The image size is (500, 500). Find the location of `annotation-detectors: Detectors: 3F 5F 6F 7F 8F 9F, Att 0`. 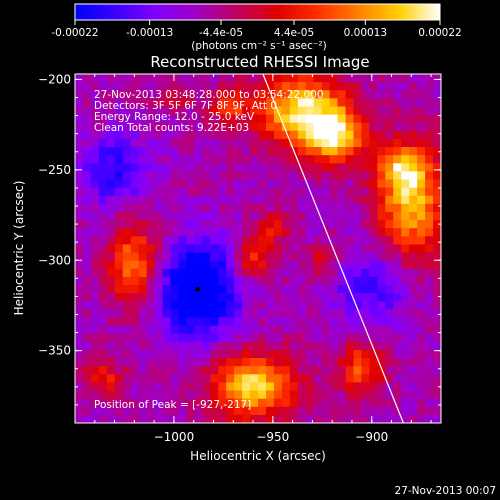

annotation-detectors: Detectors: 3F 5F 6F 7F 8F 9F, Att 0 is located at coordinates (185, 106).